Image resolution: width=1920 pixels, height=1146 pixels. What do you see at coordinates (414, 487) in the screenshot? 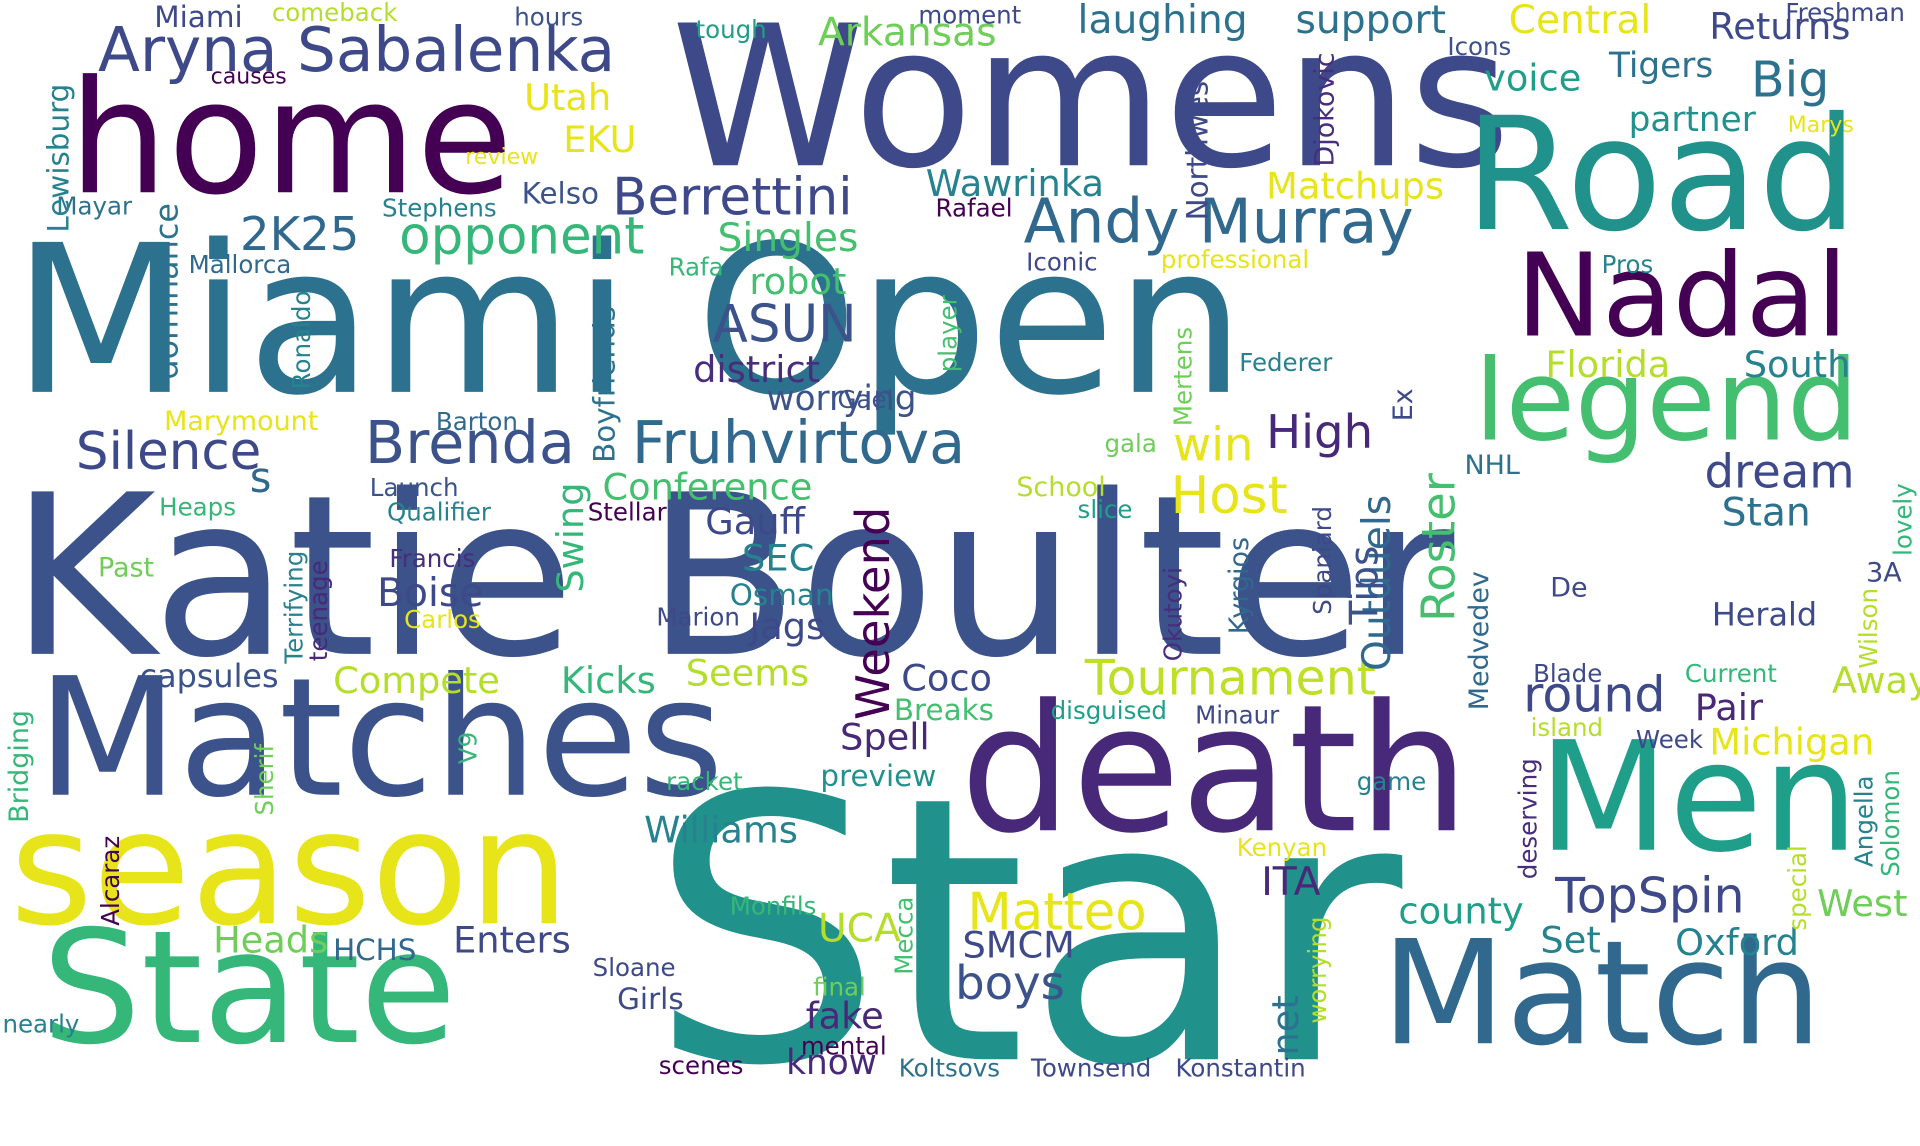
I see `word-launch: Launch` at bounding box center [414, 487].